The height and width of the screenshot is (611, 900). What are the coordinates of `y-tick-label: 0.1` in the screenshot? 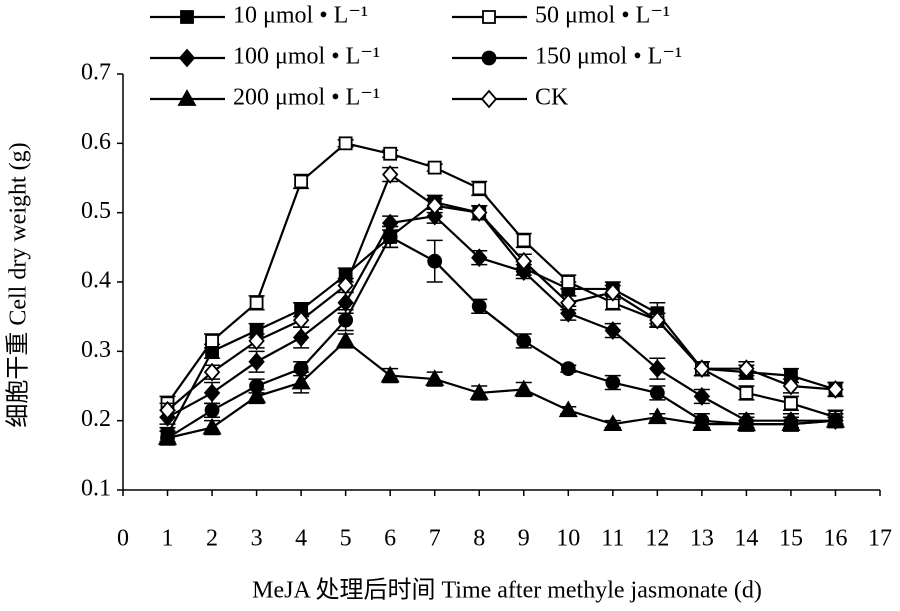 It's located at (96, 489).